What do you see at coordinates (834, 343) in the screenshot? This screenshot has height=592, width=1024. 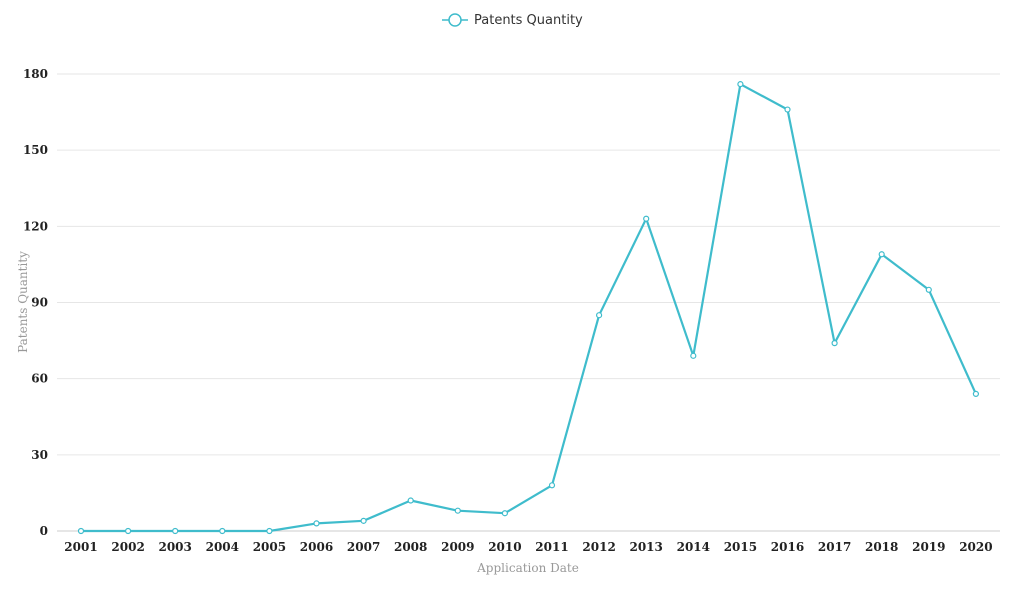 I see `data-point-2017` at bounding box center [834, 343].